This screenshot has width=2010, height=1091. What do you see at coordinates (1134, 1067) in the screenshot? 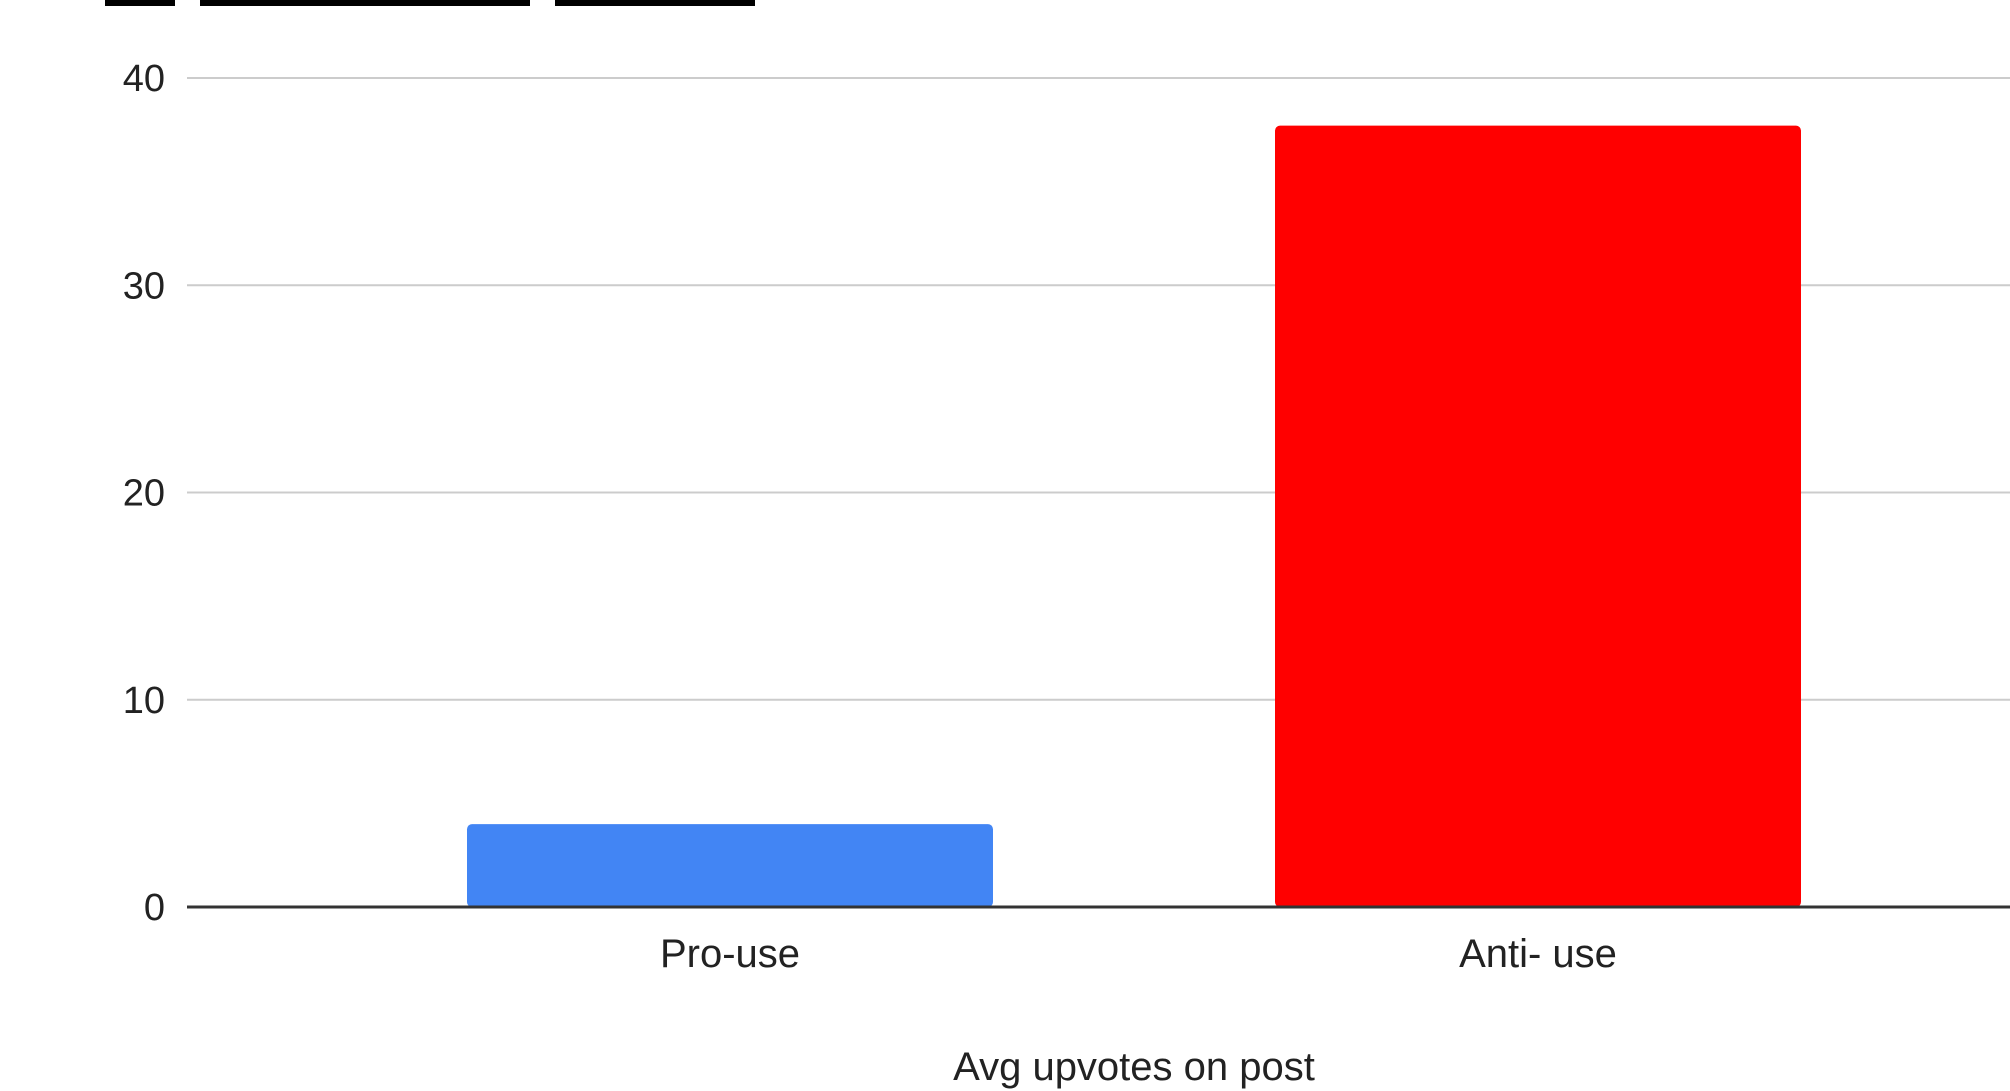
I see `x-axis-title: Avg upvotes on post` at bounding box center [1134, 1067].